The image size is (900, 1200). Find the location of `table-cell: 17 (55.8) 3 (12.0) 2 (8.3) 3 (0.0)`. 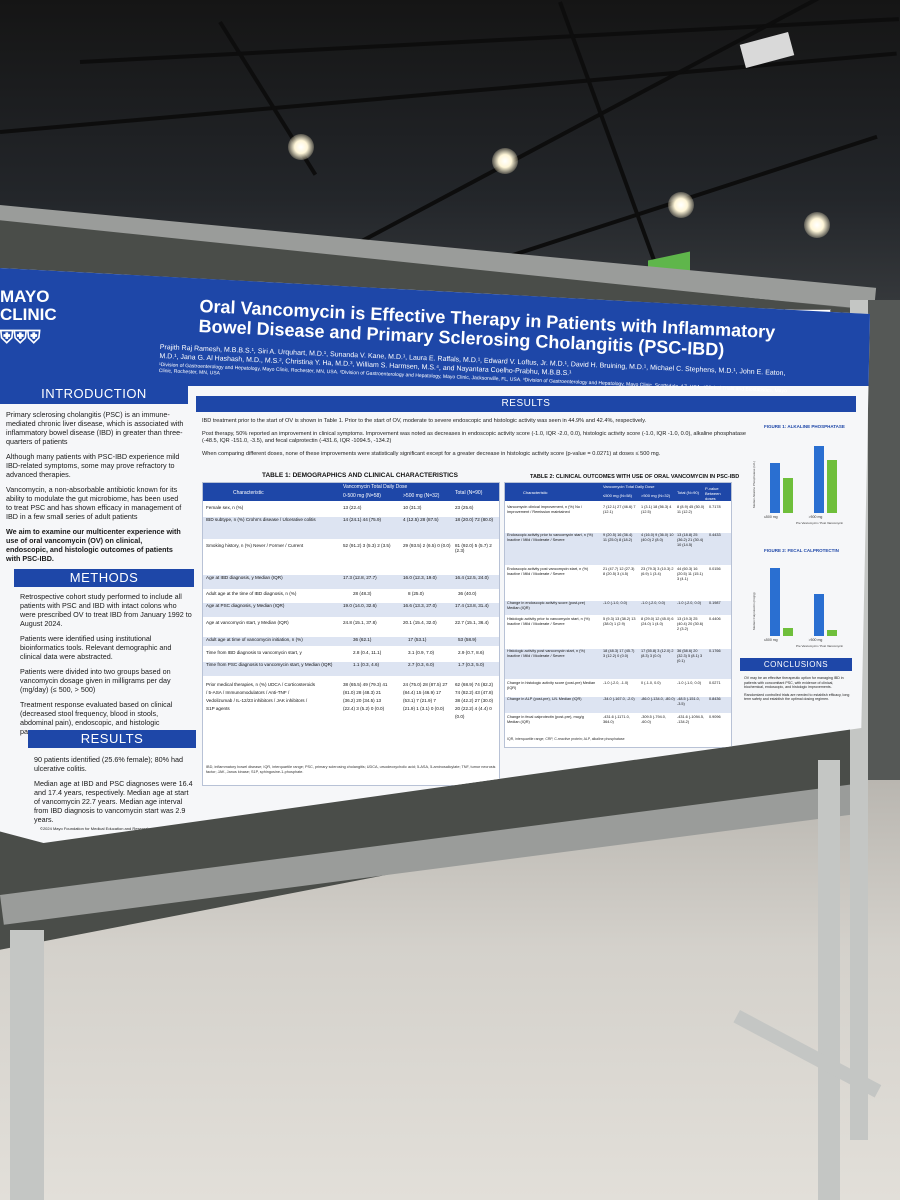

table-cell: 17 (55.8) 3 (12.0) 2 (8.3) 3 (0.0) is located at coordinates (657, 653).